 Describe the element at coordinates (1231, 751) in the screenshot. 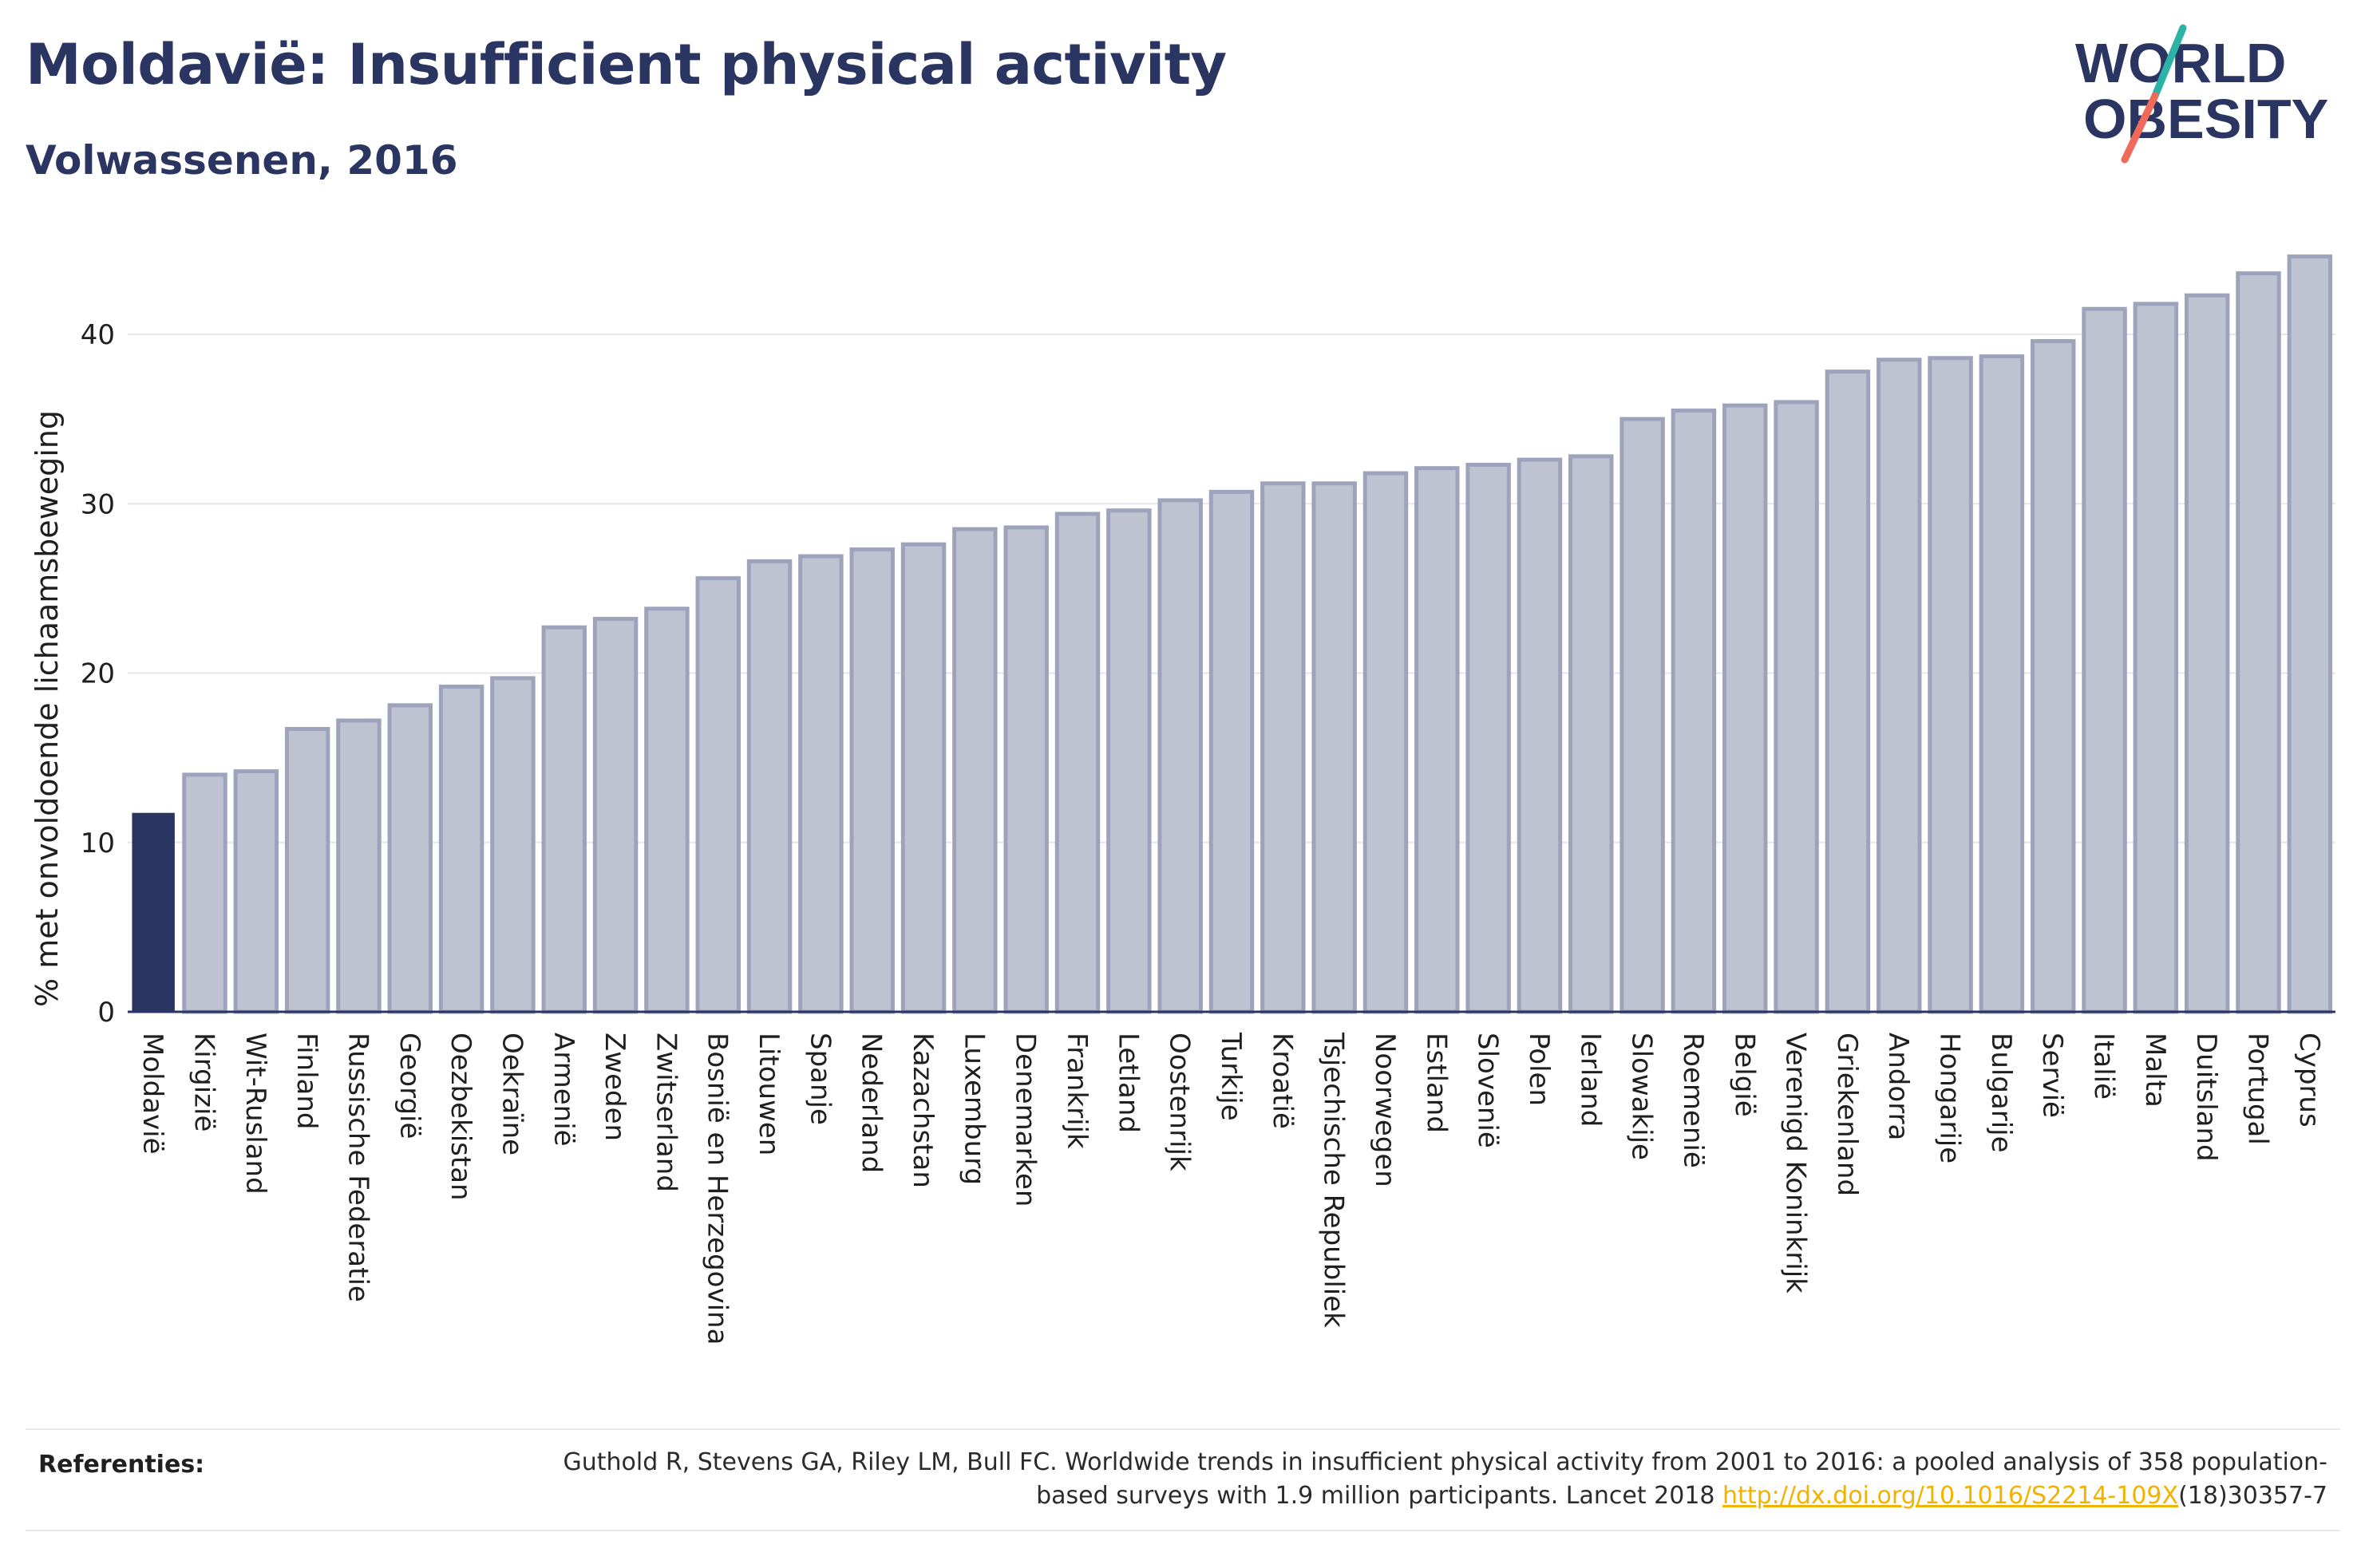

I see `bar-turkije` at that location.